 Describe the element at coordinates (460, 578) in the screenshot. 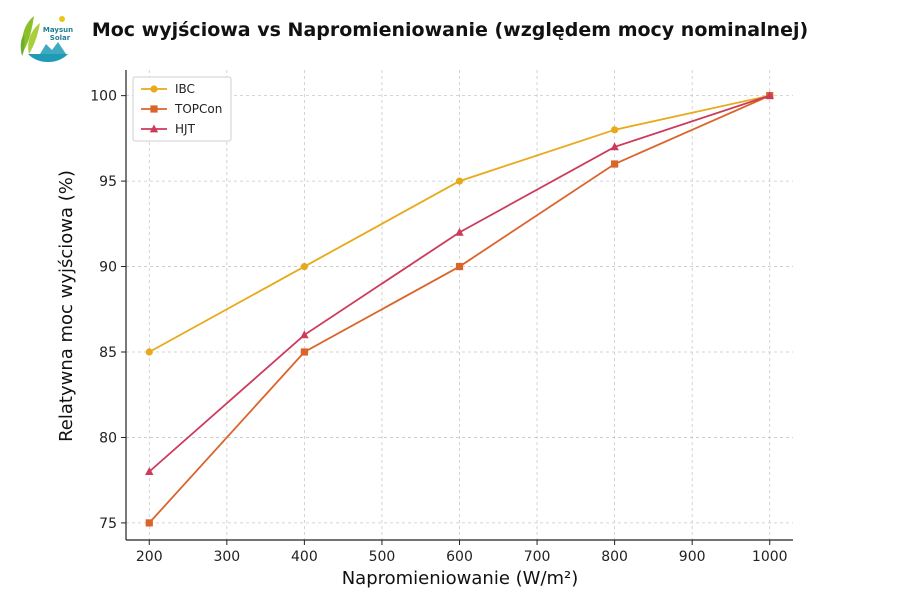

I see `x-axis-label: Napromieniowanie (W/m²)` at that location.